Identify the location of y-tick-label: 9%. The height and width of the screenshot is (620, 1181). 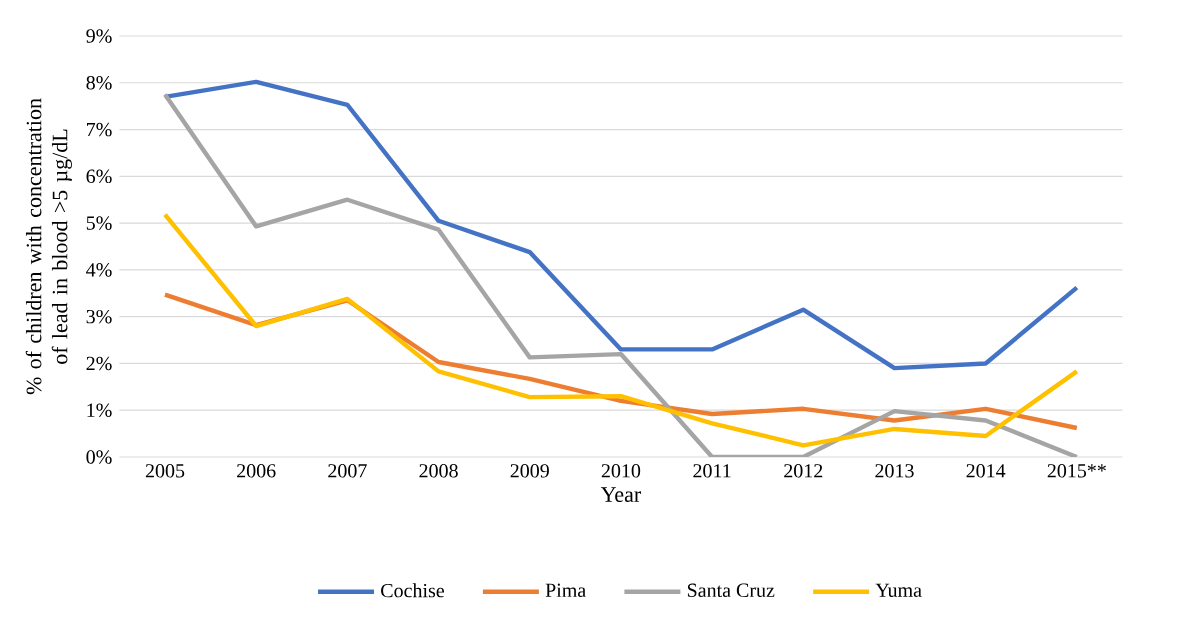
(99, 36).